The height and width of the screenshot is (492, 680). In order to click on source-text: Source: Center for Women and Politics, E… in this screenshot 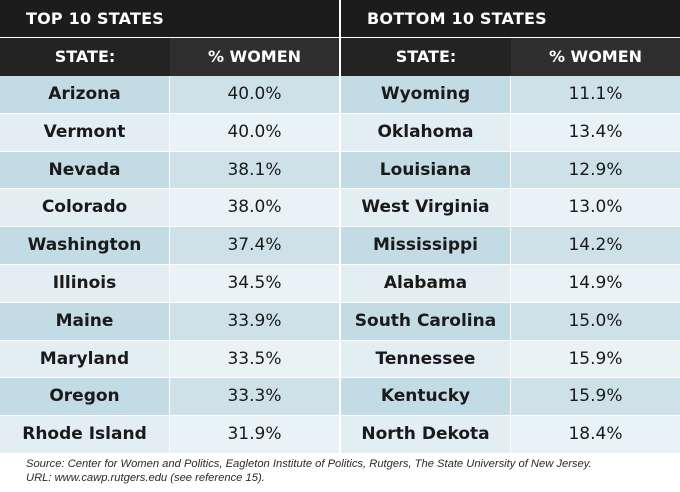, I will do `click(309, 464)`.